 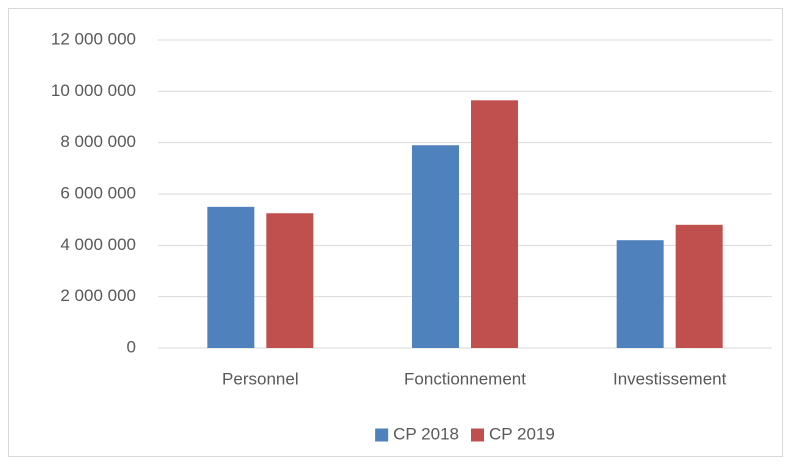 I want to click on x-tick-label: Personnel, so click(x=260, y=378).